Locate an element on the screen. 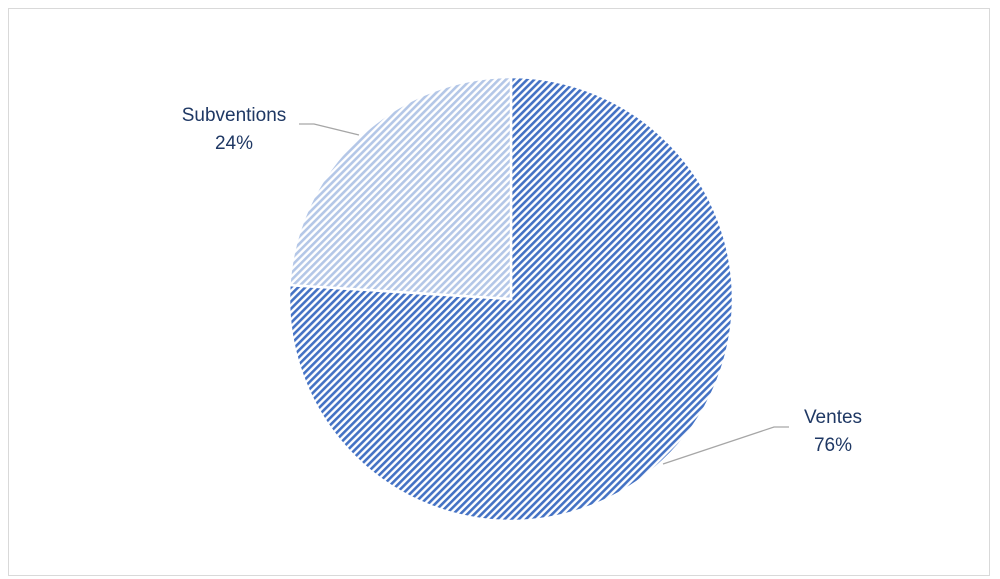 This screenshot has height=579, width=1000. data-label-category-subventions: Subventions is located at coordinates (234, 115).